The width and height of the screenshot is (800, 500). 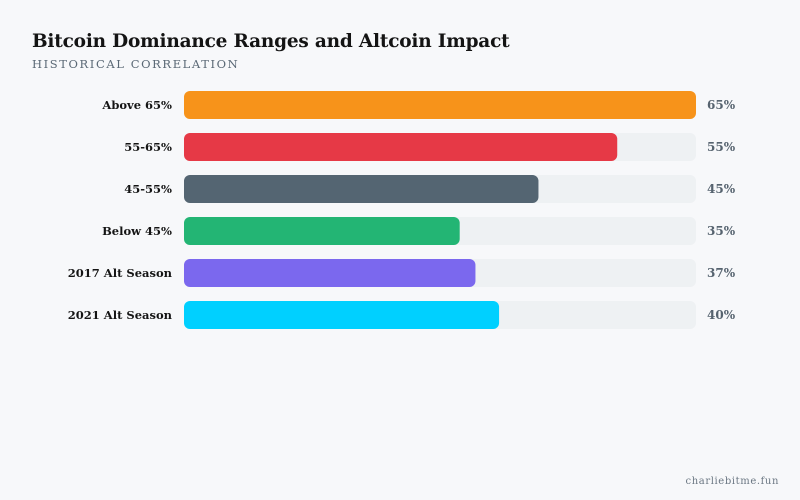 I want to click on value-label: 40%, so click(x=721, y=315).